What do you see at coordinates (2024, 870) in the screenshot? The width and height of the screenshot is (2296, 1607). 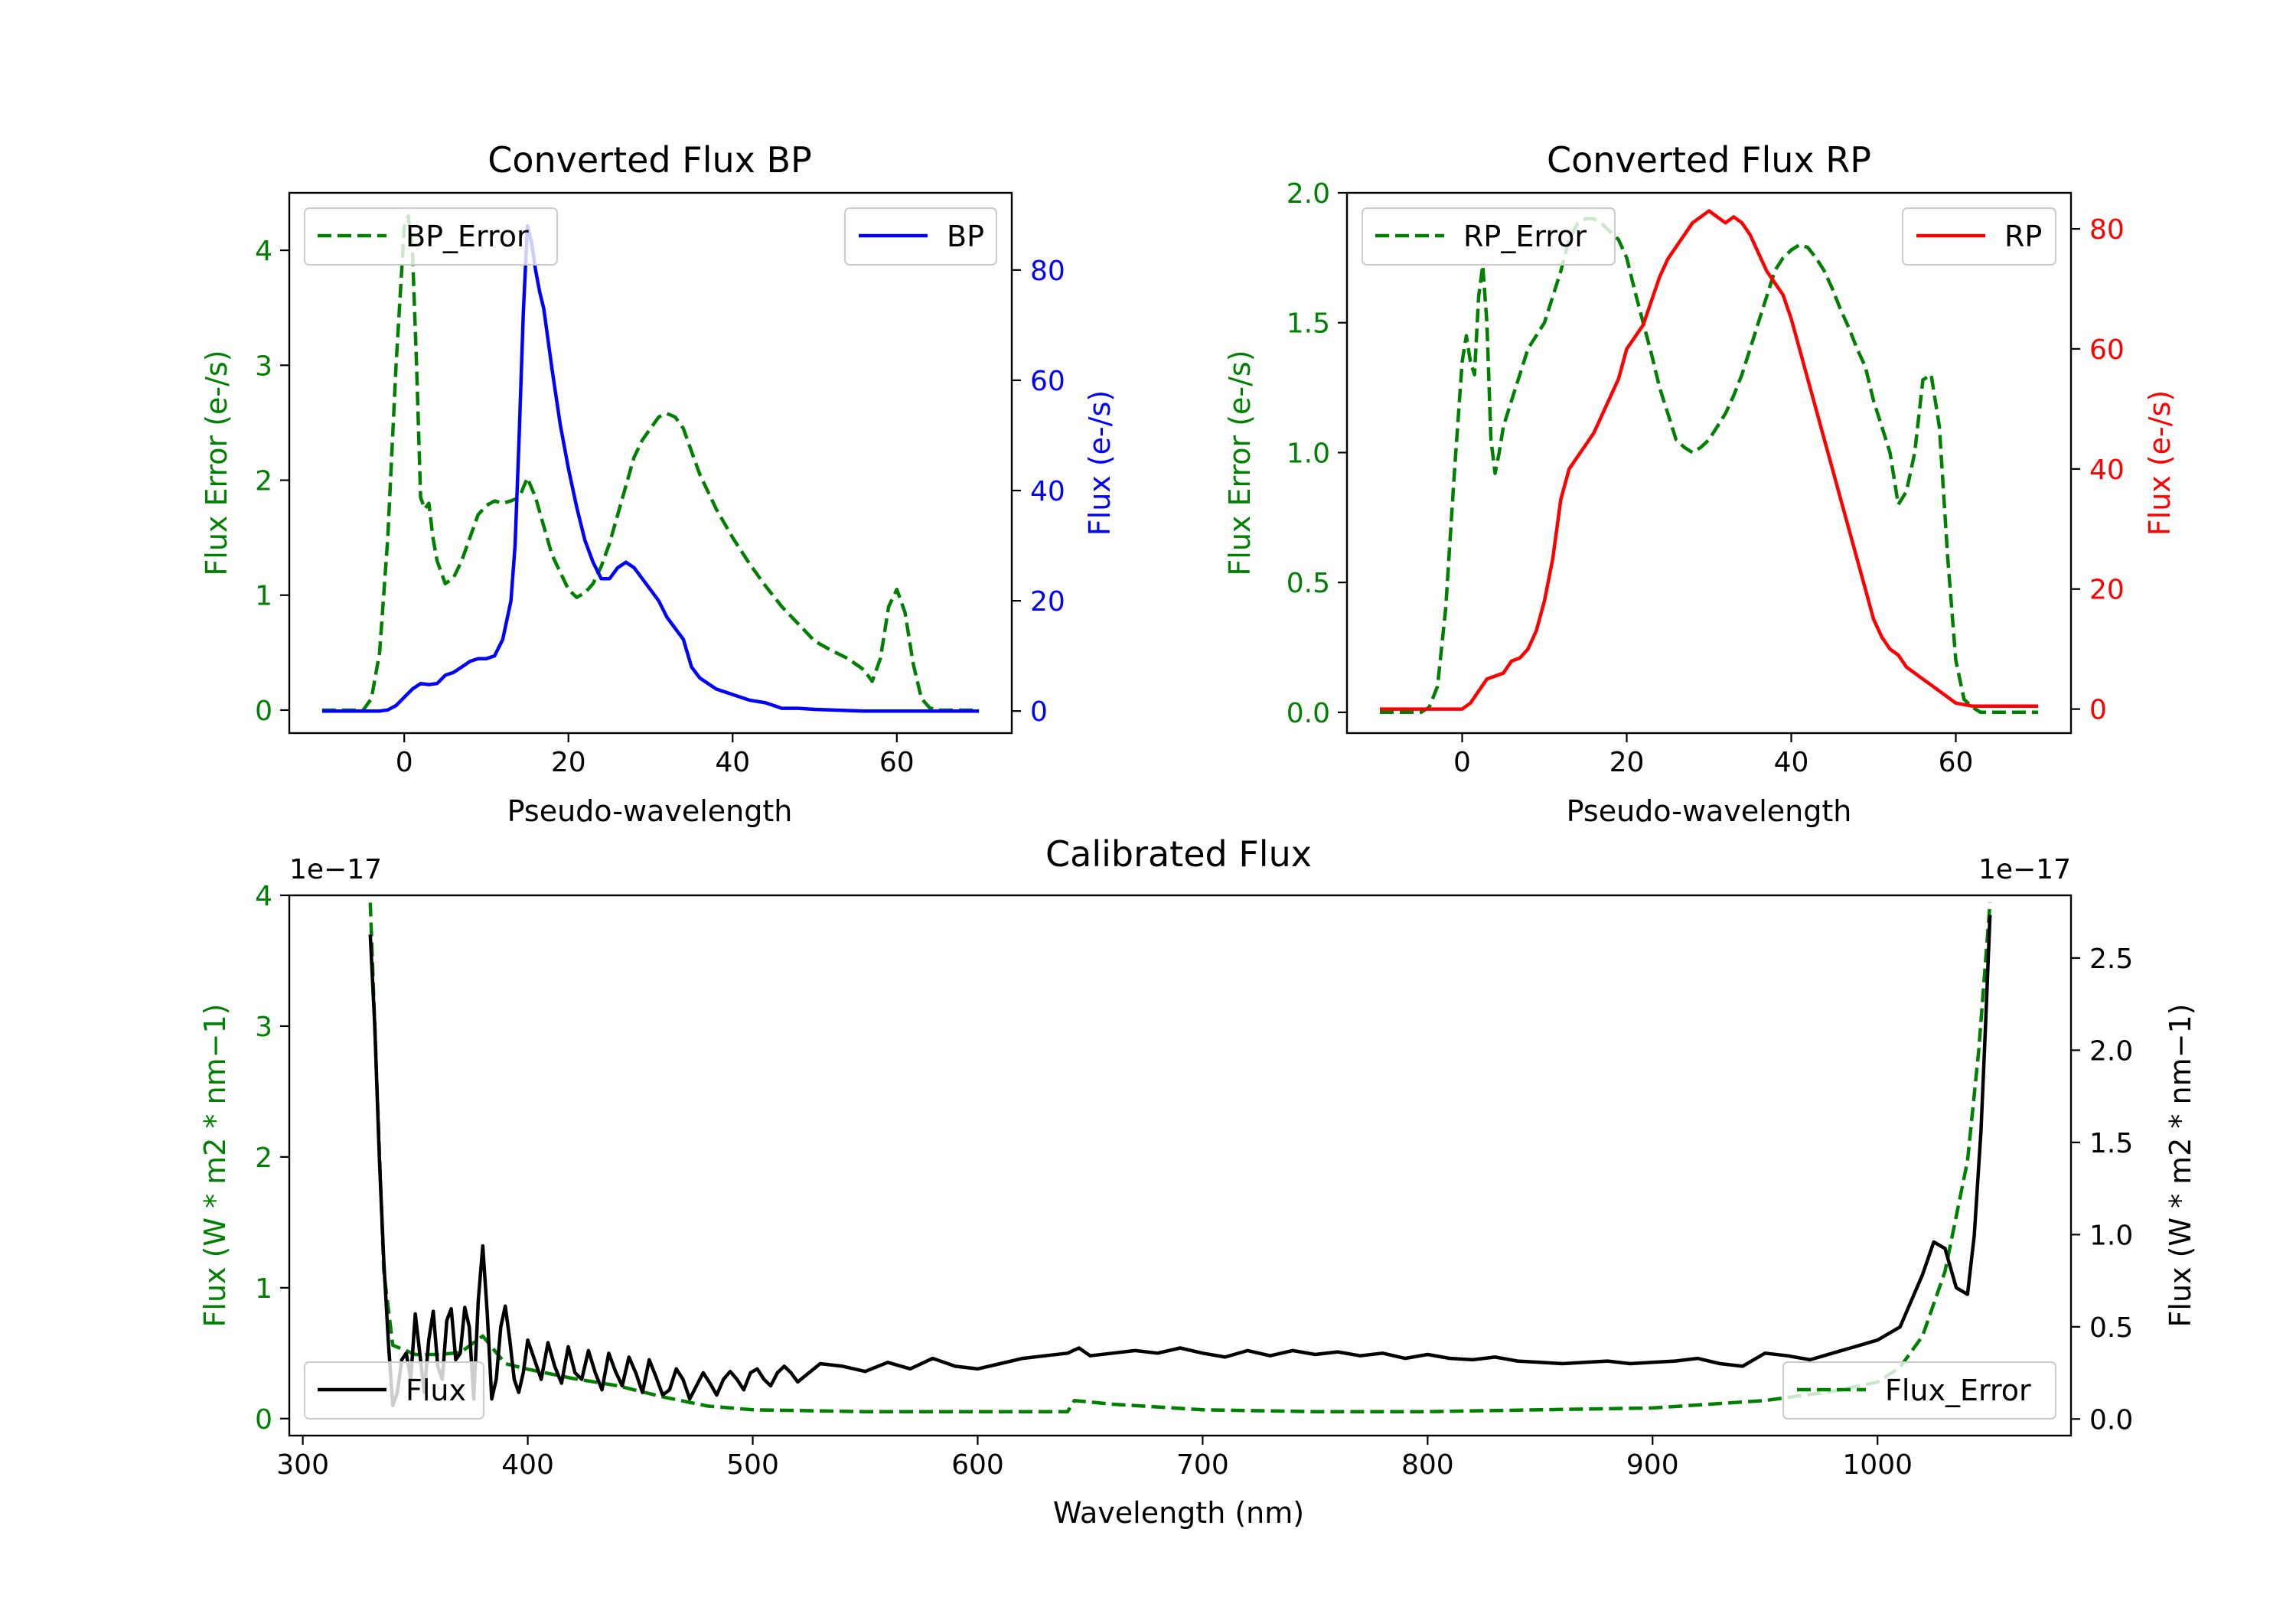 I see `cal-right-offset-label: 1e−17` at bounding box center [2024, 870].